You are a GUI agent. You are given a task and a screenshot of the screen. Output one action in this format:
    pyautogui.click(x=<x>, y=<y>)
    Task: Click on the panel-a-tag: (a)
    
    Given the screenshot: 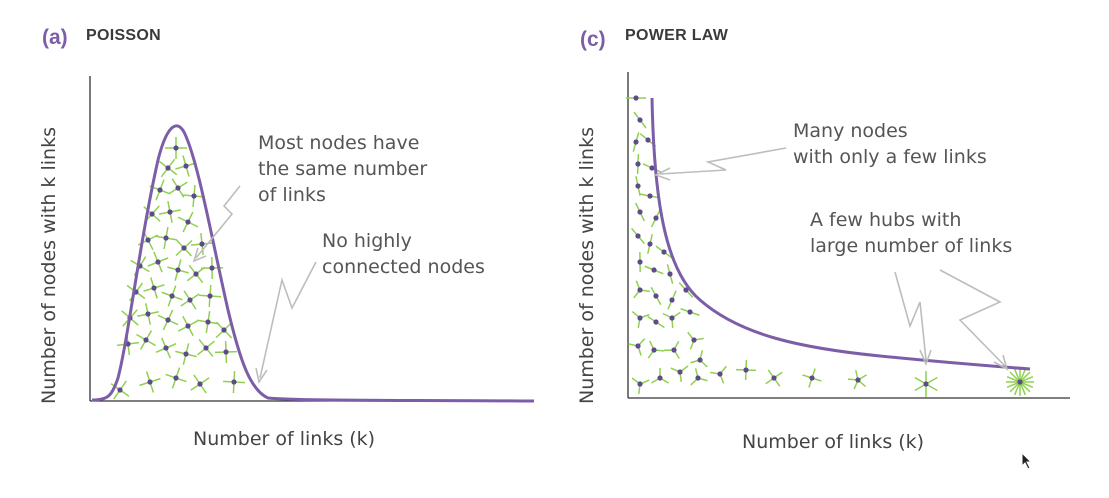 What is the action you would take?
    pyautogui.click(x=55, y=37)
    